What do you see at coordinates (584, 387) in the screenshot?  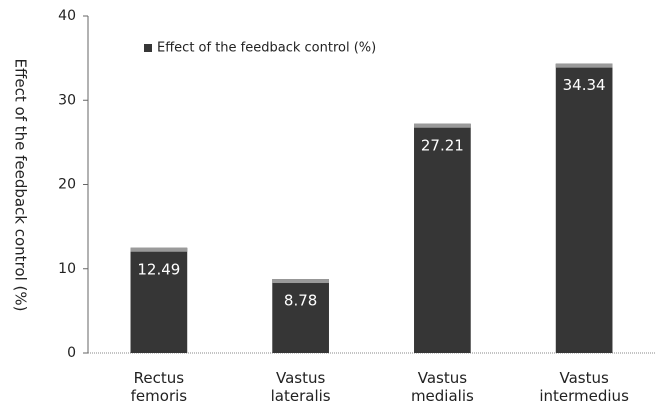 I see `x-tick-label: Vastus intermedius` at bounding box center [584, 387].